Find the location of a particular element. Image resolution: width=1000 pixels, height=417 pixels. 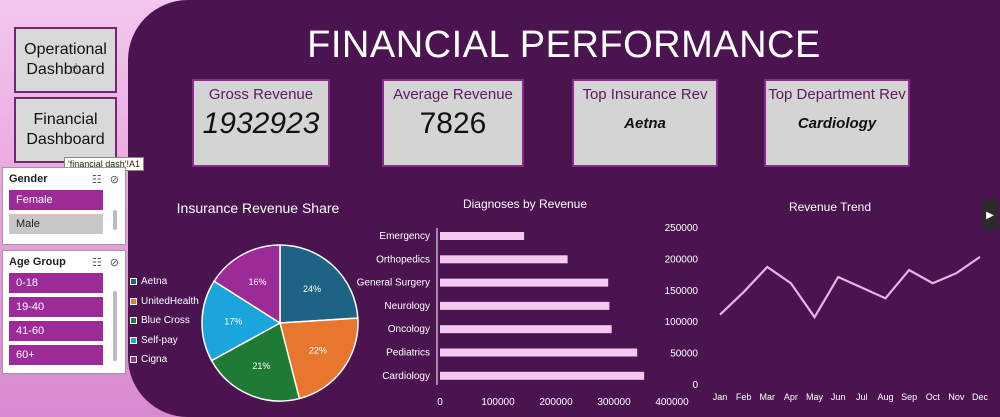

pie-slice-label: 21% is located at coordinates (261, 366).